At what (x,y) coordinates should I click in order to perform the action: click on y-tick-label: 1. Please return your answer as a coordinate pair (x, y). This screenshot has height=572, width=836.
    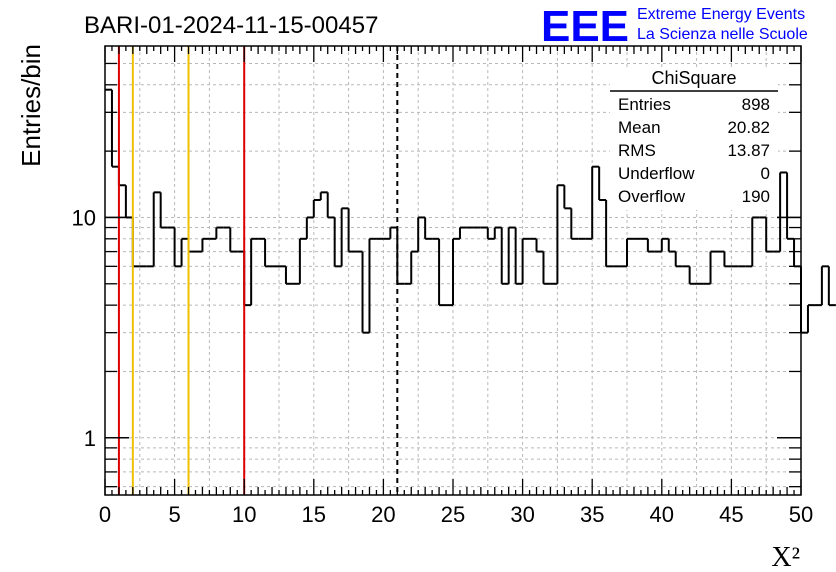
    Looking at the image, I should click on (90, 438).